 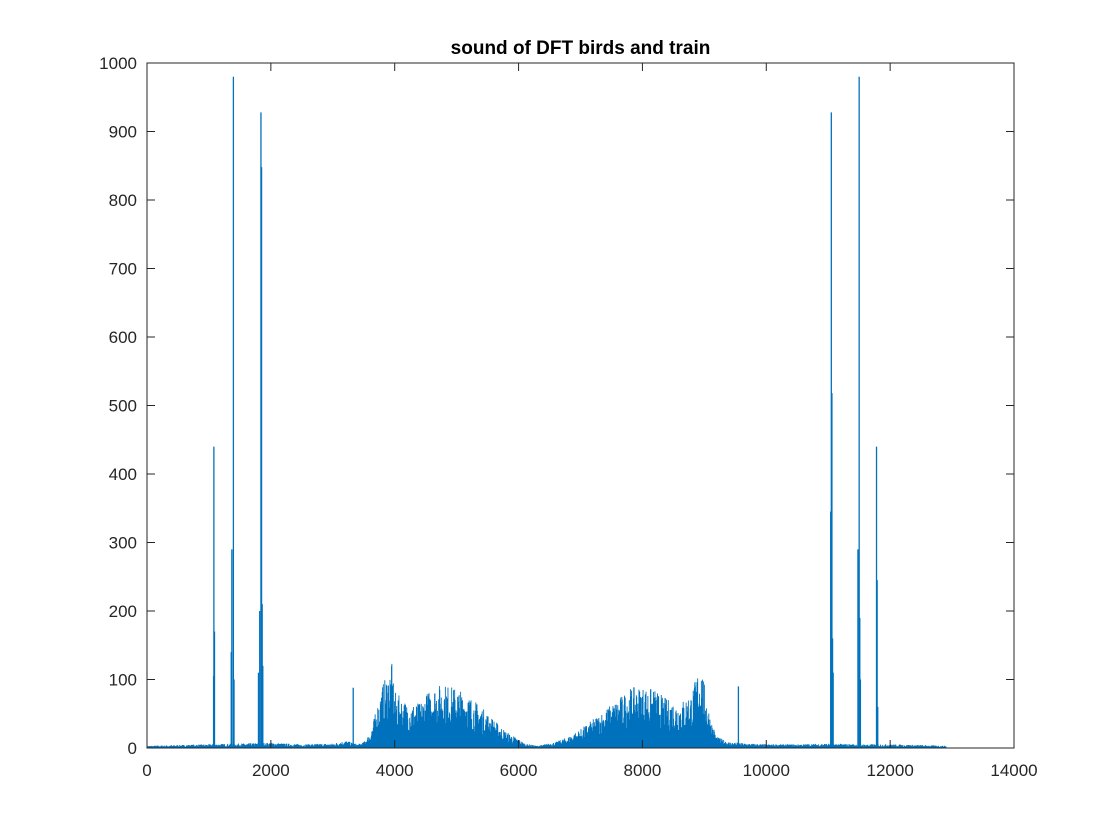 What do you see at coordinates (118, 63) in the screenshot?
I see `y-tick-label-10: 1000` at bounding box center [118, 63].